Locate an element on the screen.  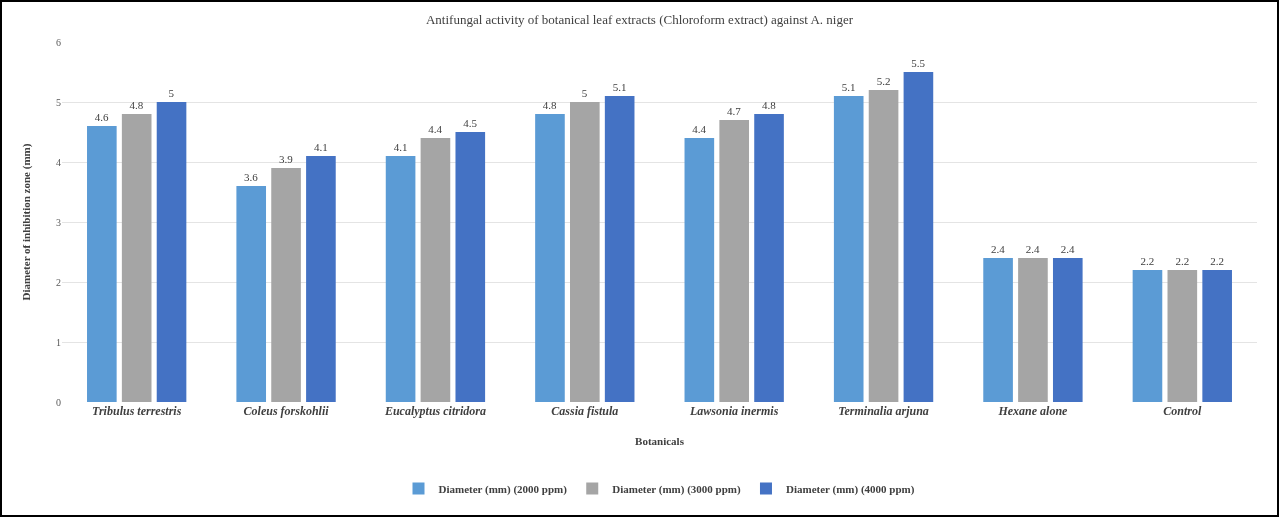
legend-label: Diameter (mm) (2000 ppm) is located at coordinates (503, 489).